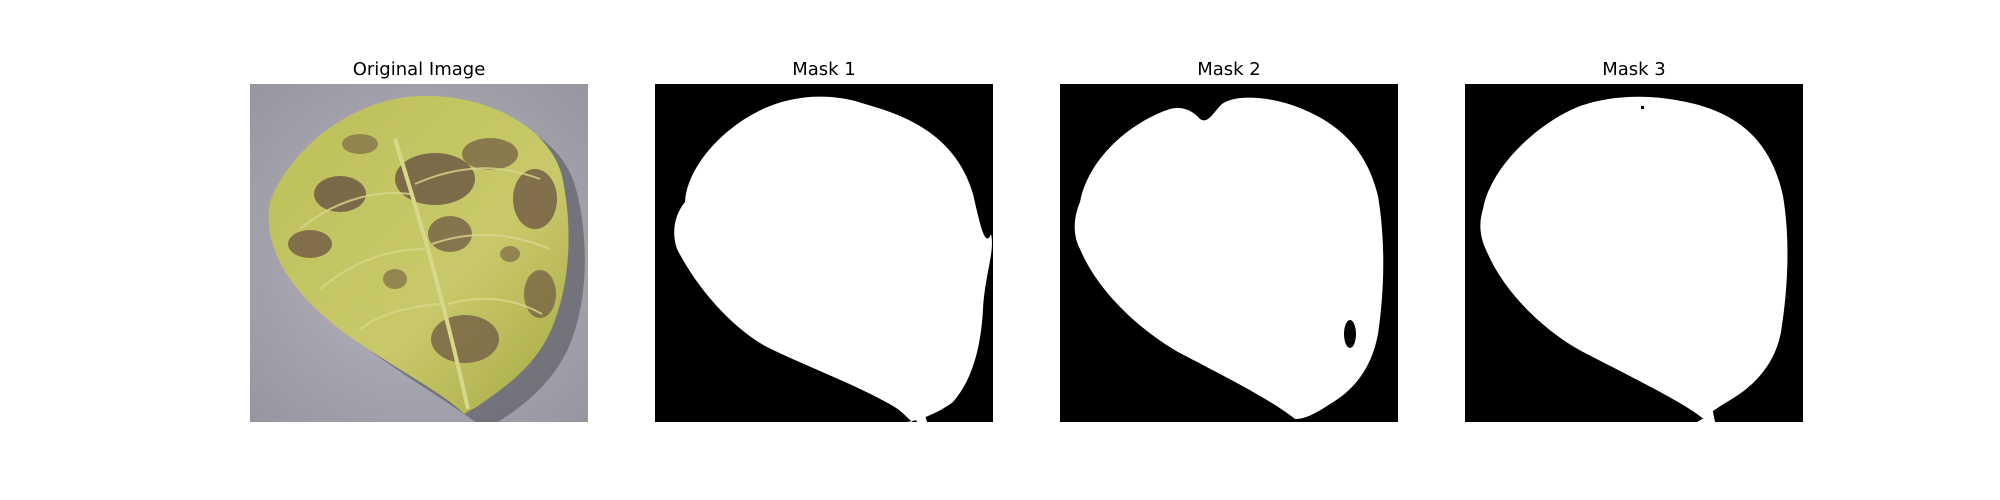  Describe the element at coordinates (833, 259) in the screenshot. I see `mask-1-shape` at that location.